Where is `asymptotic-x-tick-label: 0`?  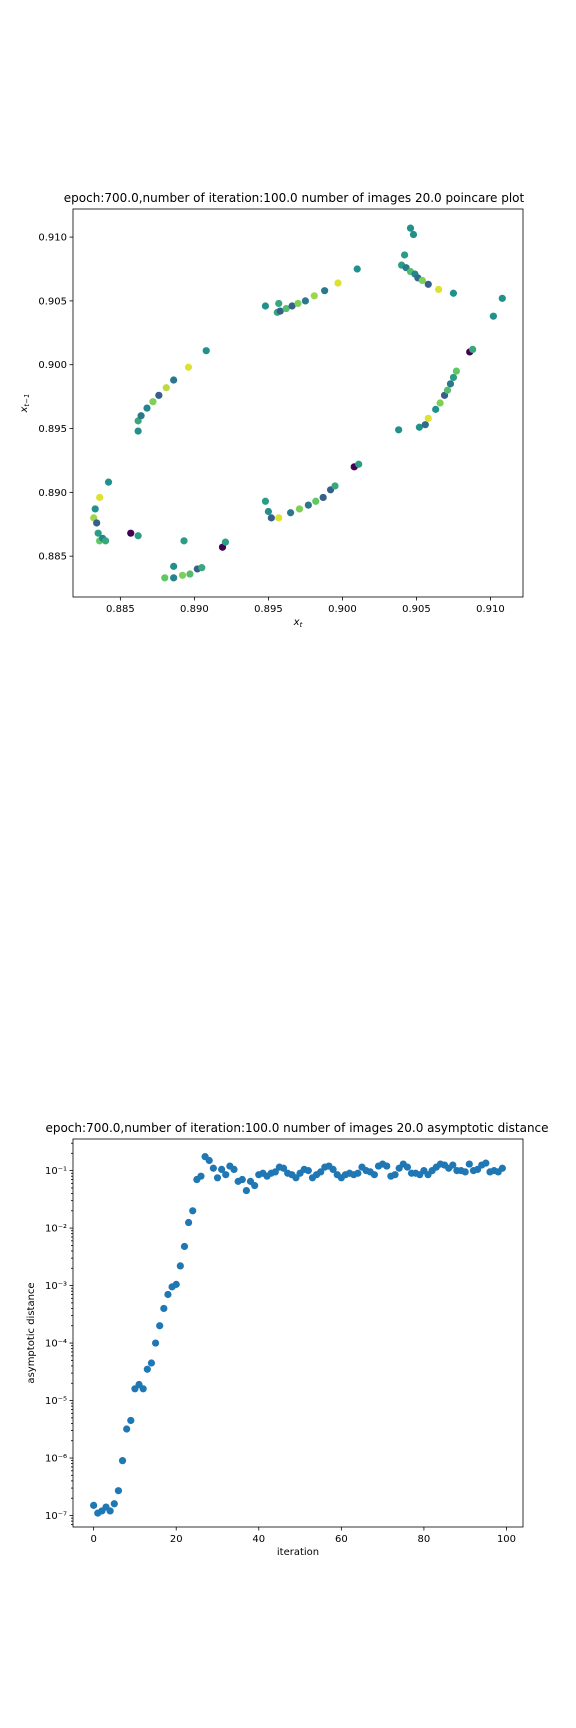 asymptotic-x-tick-label: 0 is located at coordinates (93, 1539).